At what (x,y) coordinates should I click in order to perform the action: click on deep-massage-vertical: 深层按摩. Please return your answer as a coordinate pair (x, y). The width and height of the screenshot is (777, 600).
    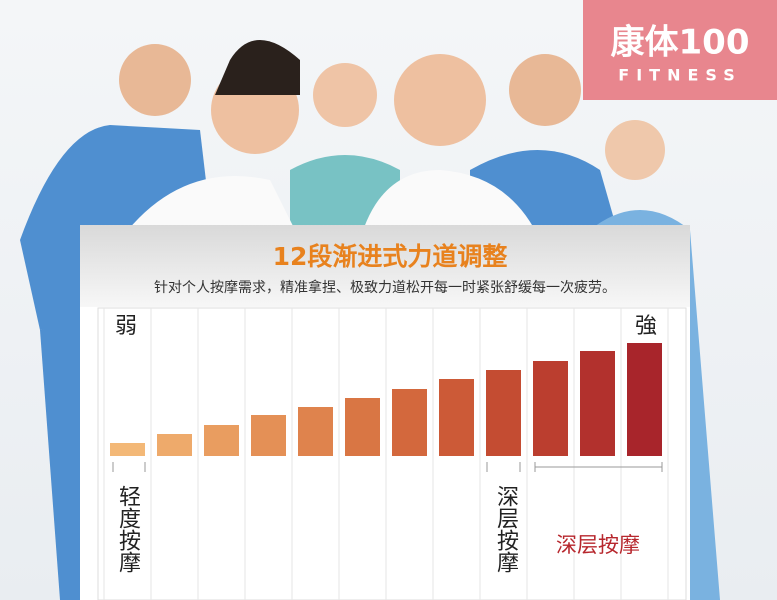
    Looking at the image, I should click on (506, 529).